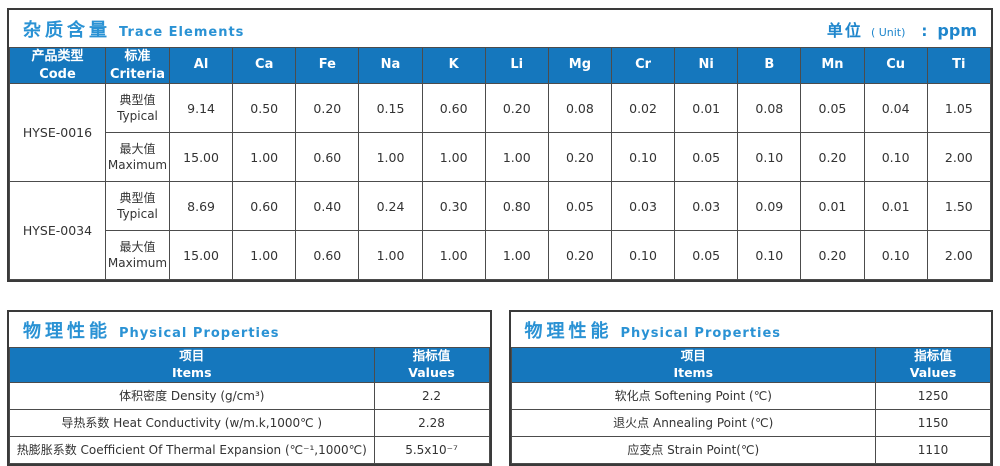 The height and width of the screenshot is (466, 1000). What do you see at coordinates (959, 108) in the screenshot?
I see `trace-value-cell: 1.05` at bounding box center [959, 108].